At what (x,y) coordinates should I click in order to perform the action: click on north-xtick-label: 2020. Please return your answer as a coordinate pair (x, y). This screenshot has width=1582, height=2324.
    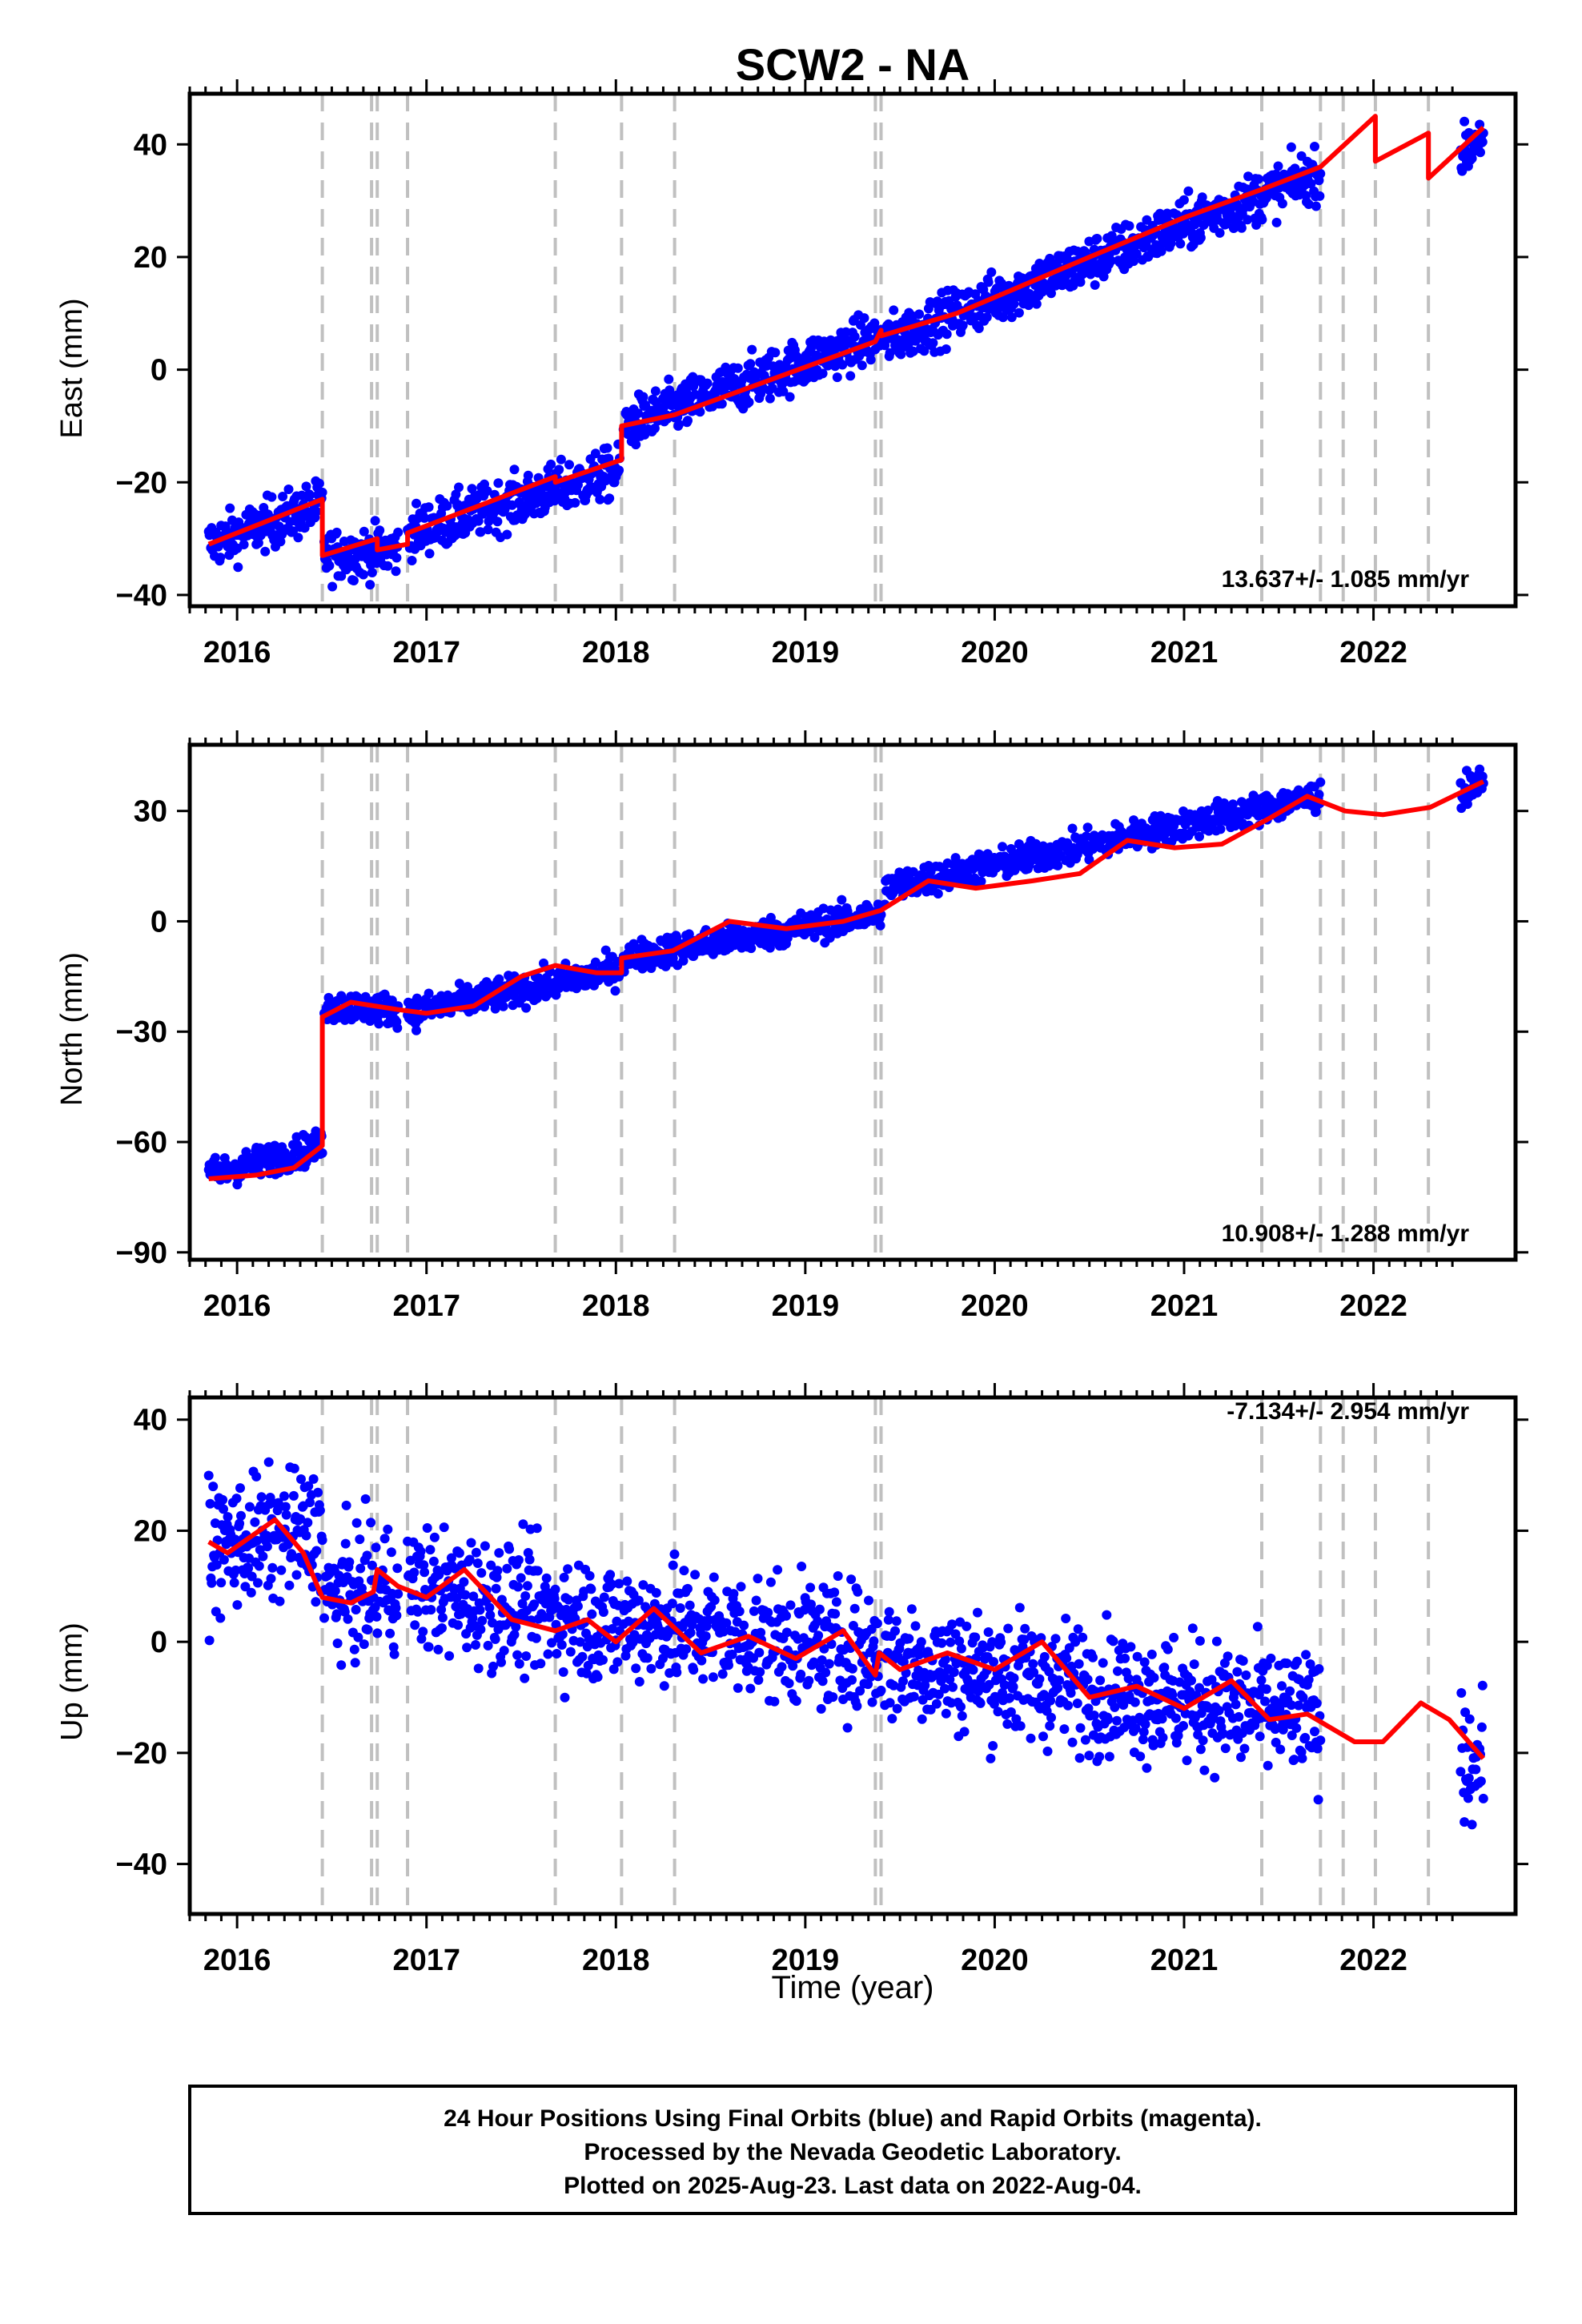
    Looking at the image, I should click on (995, 1306).